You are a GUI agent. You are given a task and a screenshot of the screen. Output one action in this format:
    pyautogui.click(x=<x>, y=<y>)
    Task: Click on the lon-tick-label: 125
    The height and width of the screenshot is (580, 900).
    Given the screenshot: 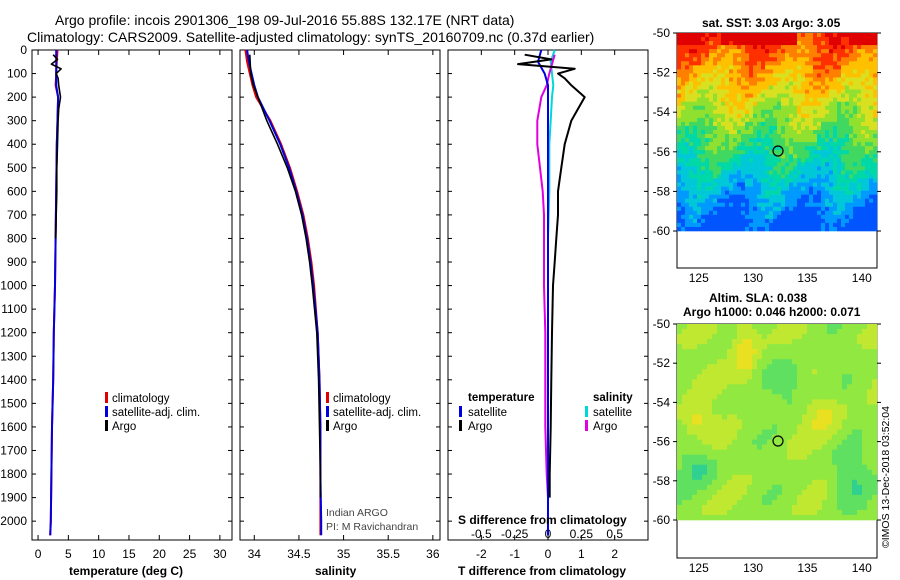 What is the action you would take?
    pyautogui.click(x=699, y=278)
    